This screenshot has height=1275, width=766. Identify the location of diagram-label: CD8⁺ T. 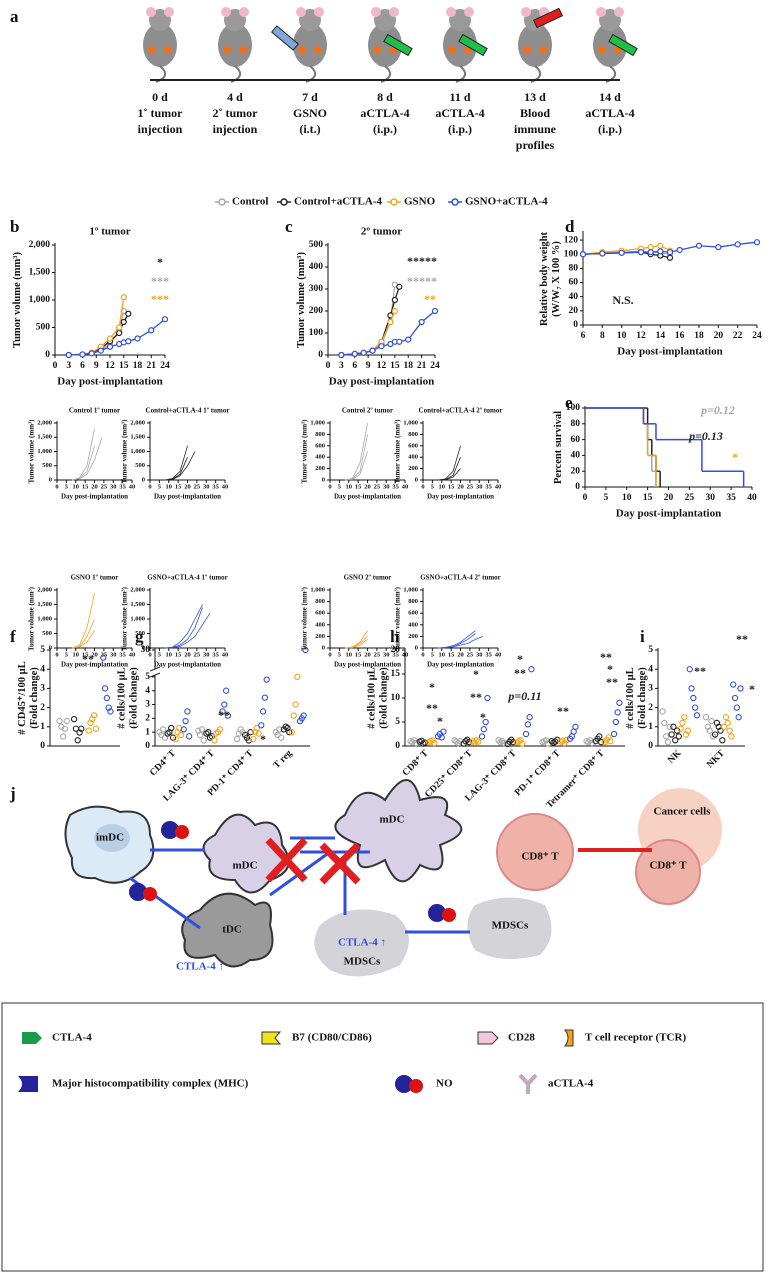
(540, 857).